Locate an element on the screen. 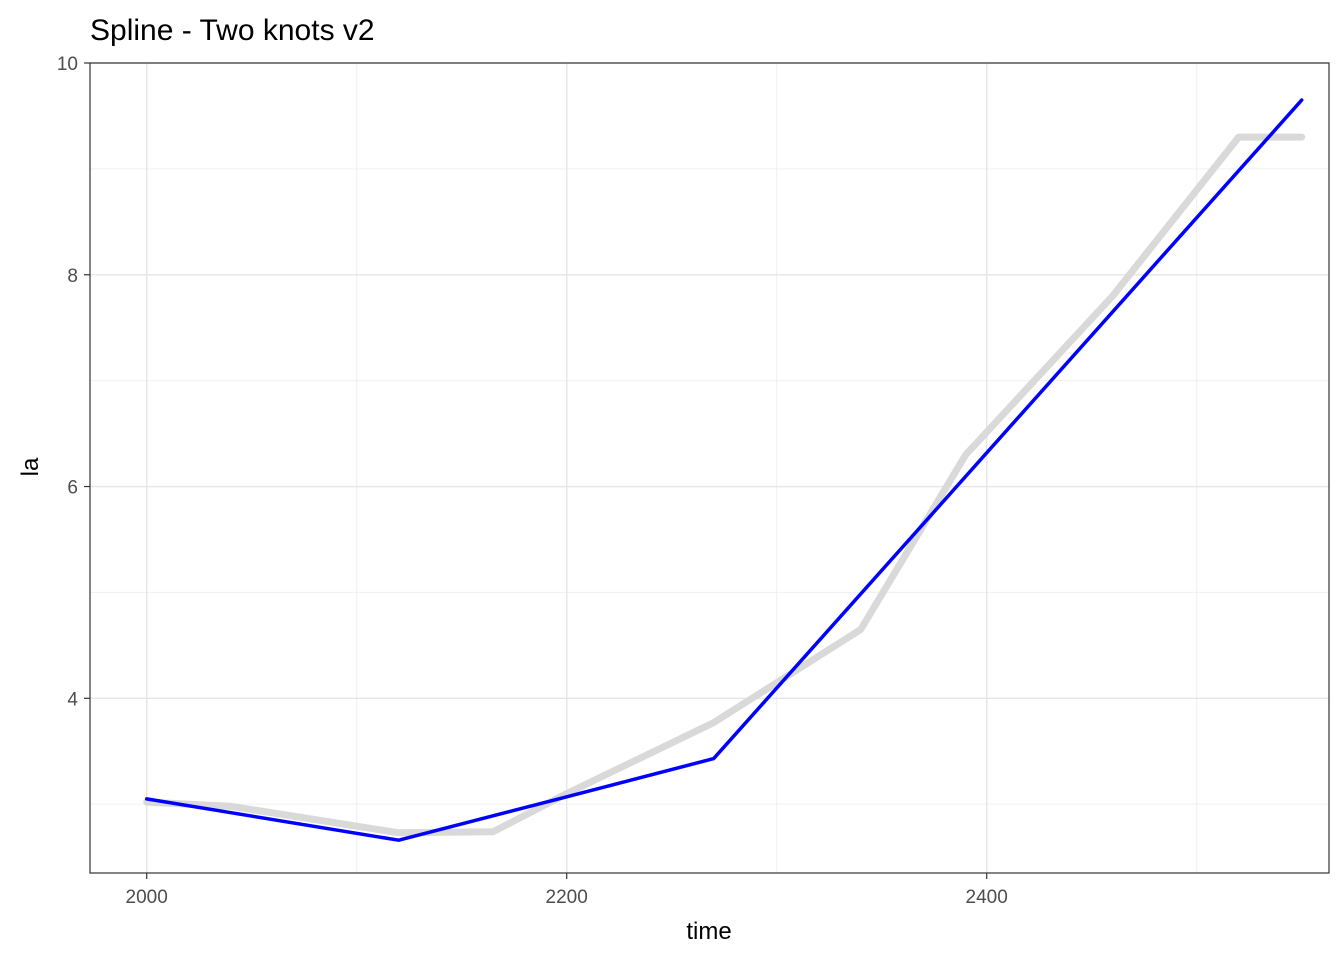 The image size is (1344, 960). x-tick-label: 2000 is located at coordinates (147, 897).